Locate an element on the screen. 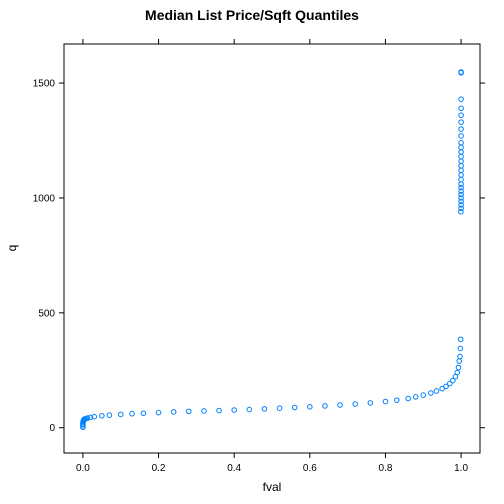 This screenshot has height=504, width=504. y-tick-label: 1500 is located at coordinates (44, 84).